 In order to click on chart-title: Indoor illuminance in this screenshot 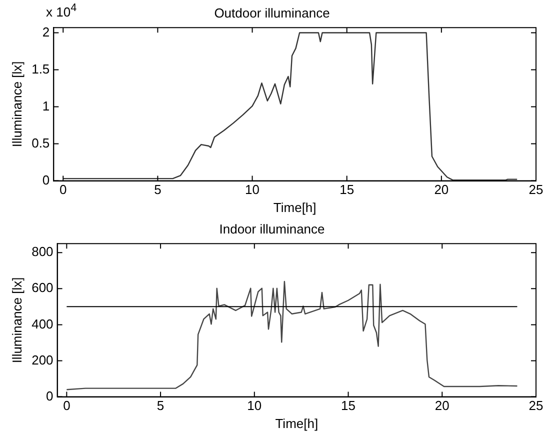, I will do `click(272, 228)`.